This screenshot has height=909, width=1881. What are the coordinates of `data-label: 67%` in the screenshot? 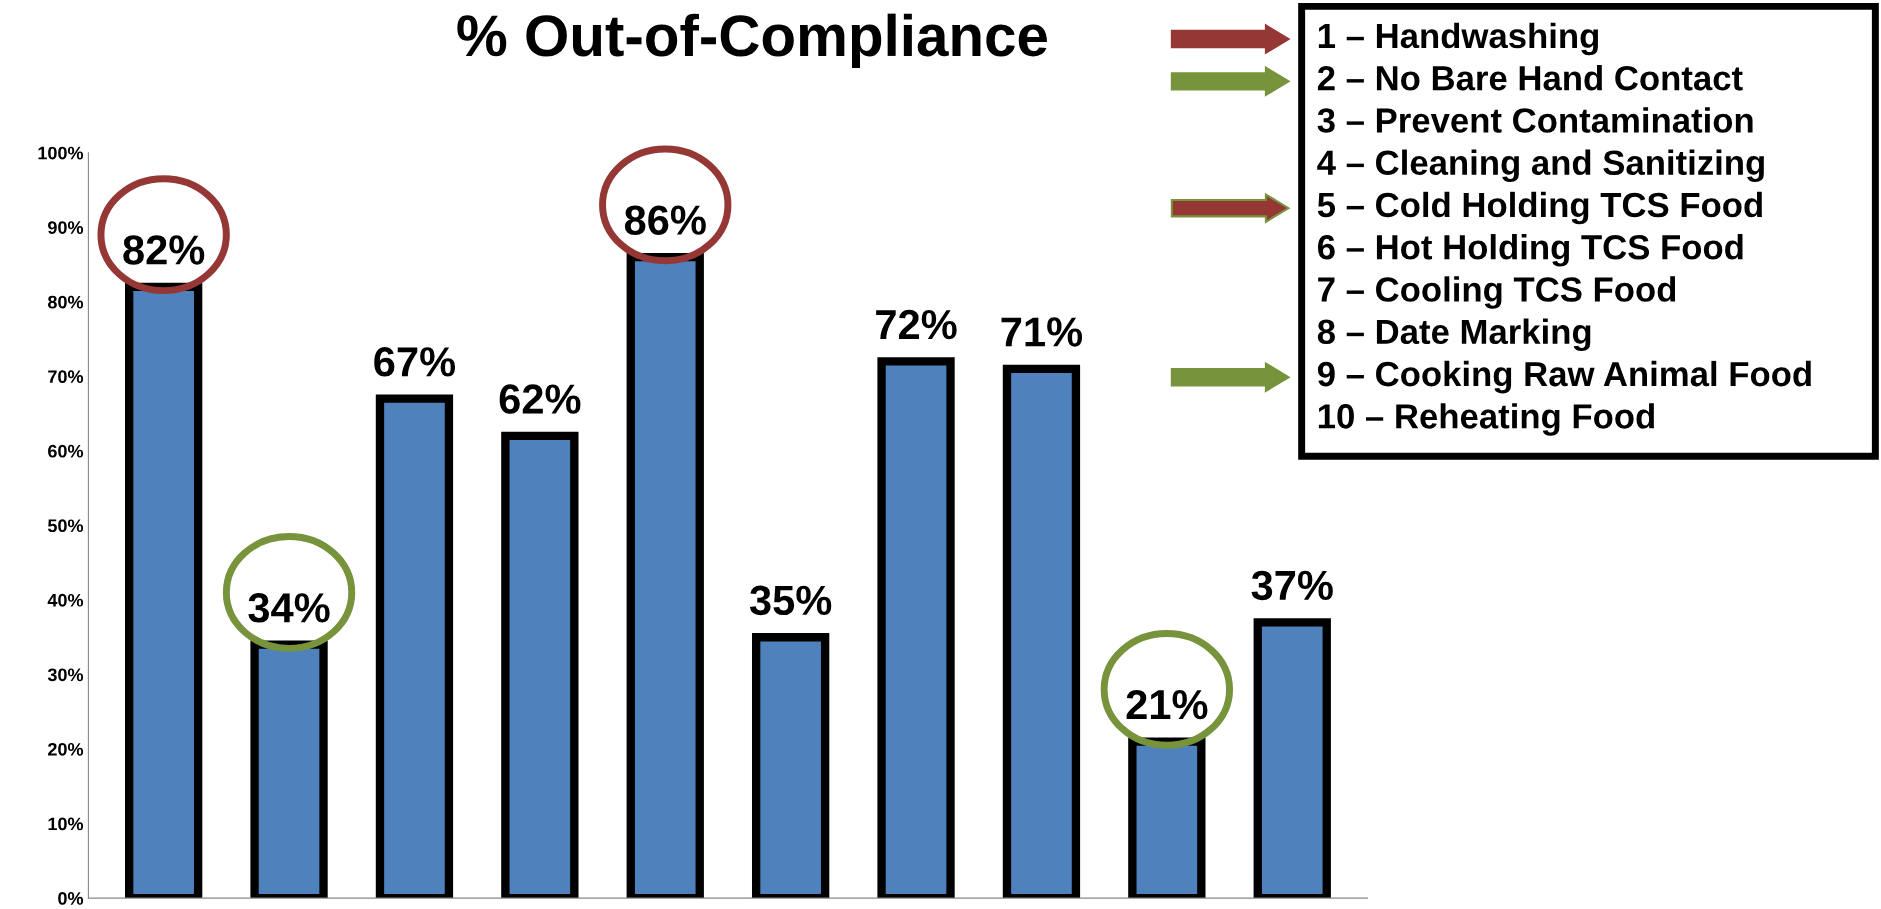 It's located at (415, 362).